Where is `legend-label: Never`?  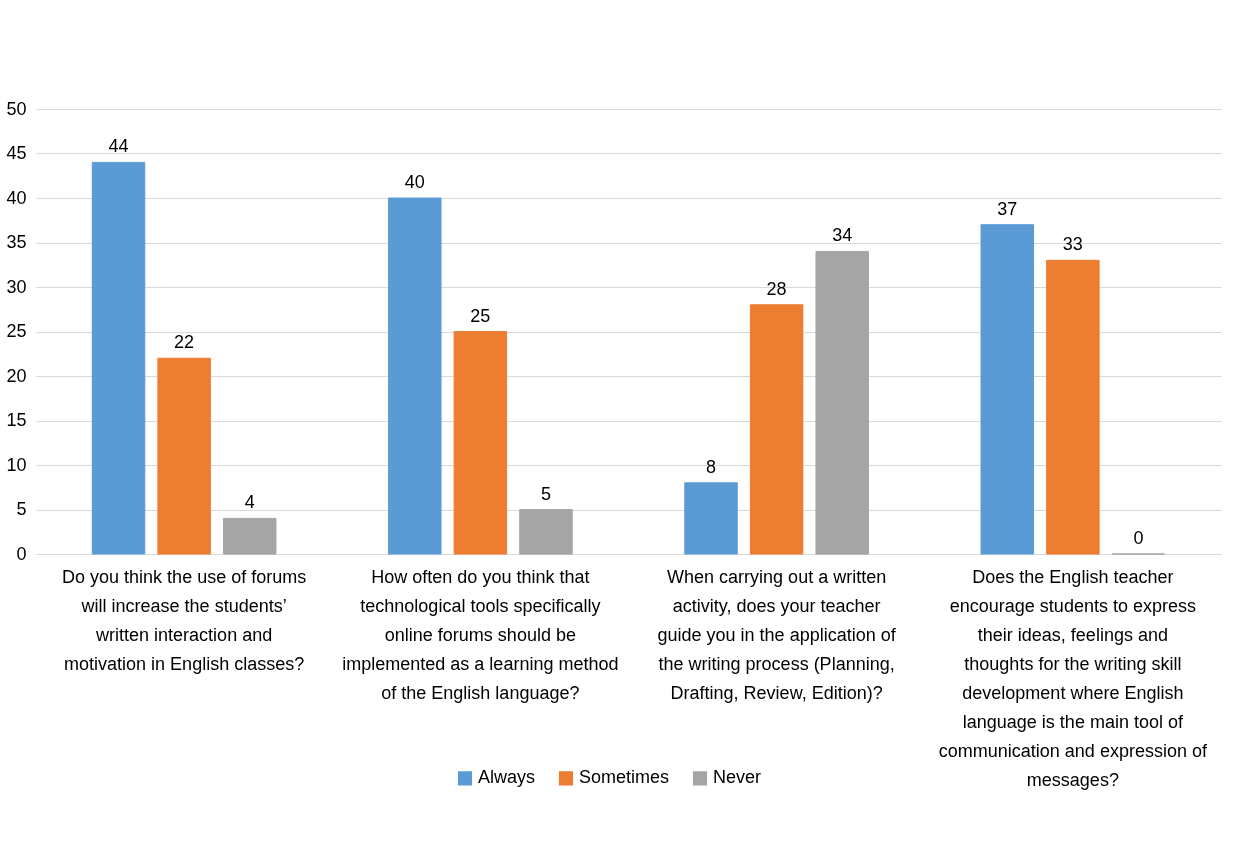 legend-label: Never is located at coordinates (737, 777).